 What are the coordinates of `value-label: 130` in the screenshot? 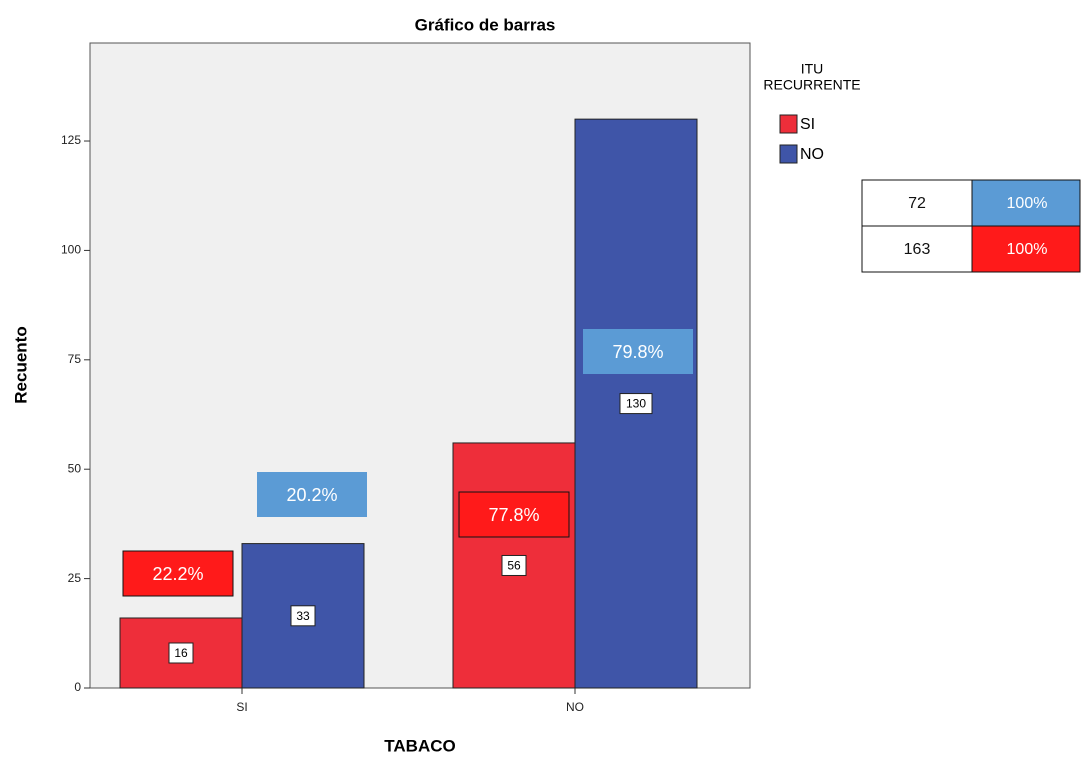 It's located at (636, 404).